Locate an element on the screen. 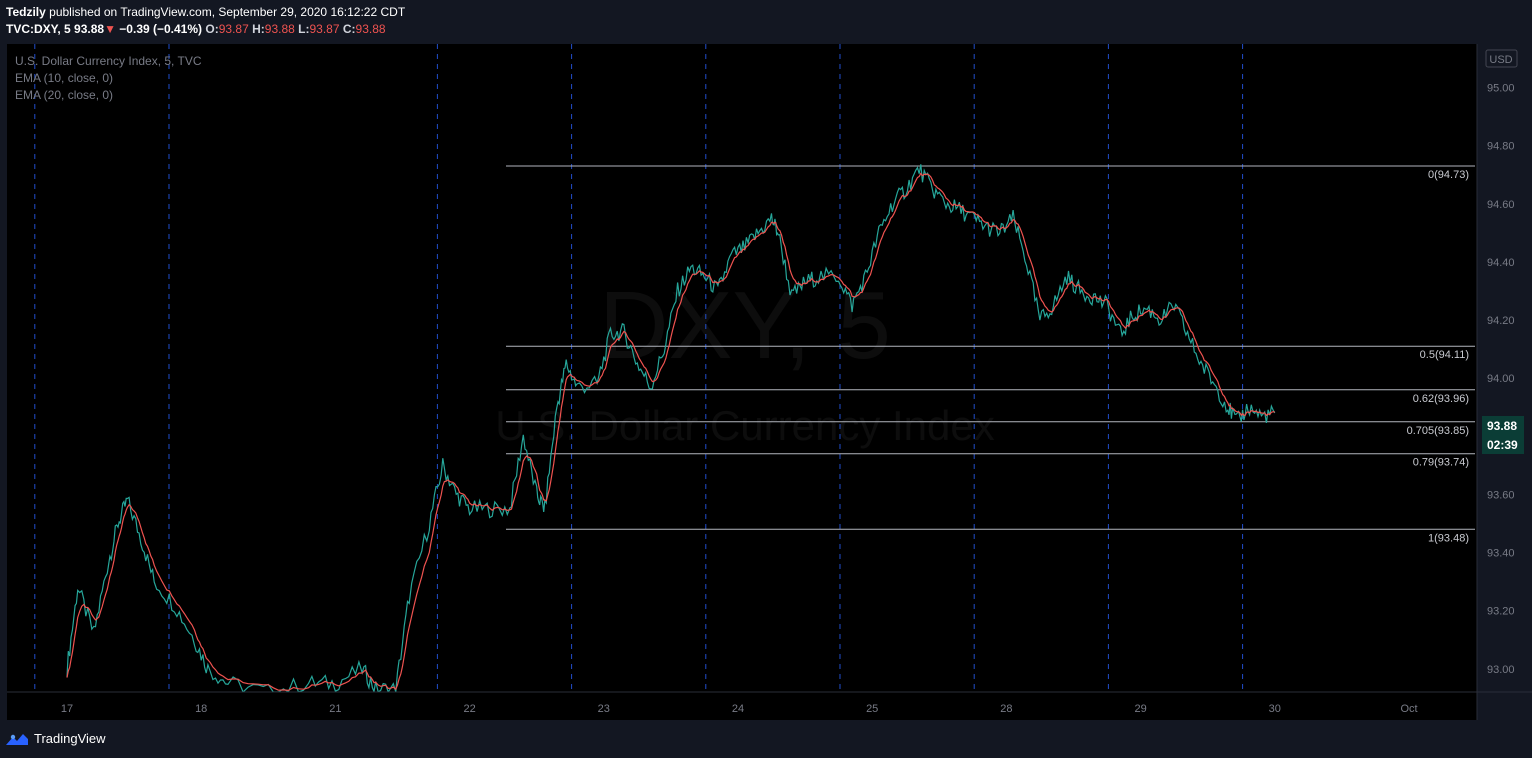 The image size is (1532, 758). time-axis: 17 18 21 22 23 24 25 28 29 30 Oct is located at coordinates (739, 709).